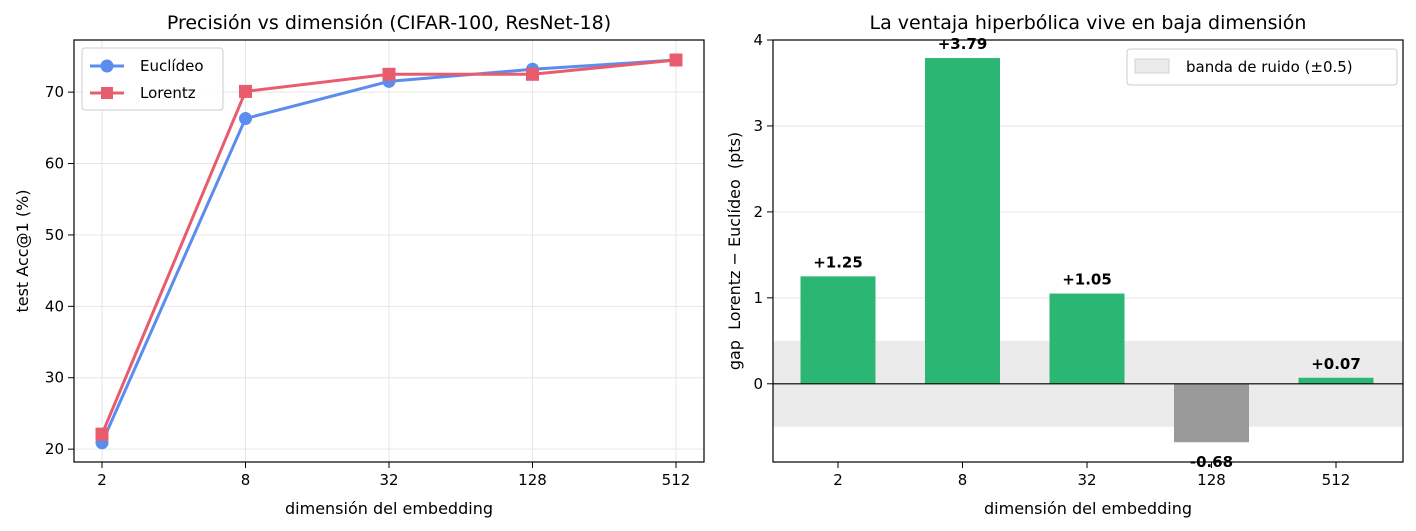  I want to click on series-euclideo-point, so click(245, 119).